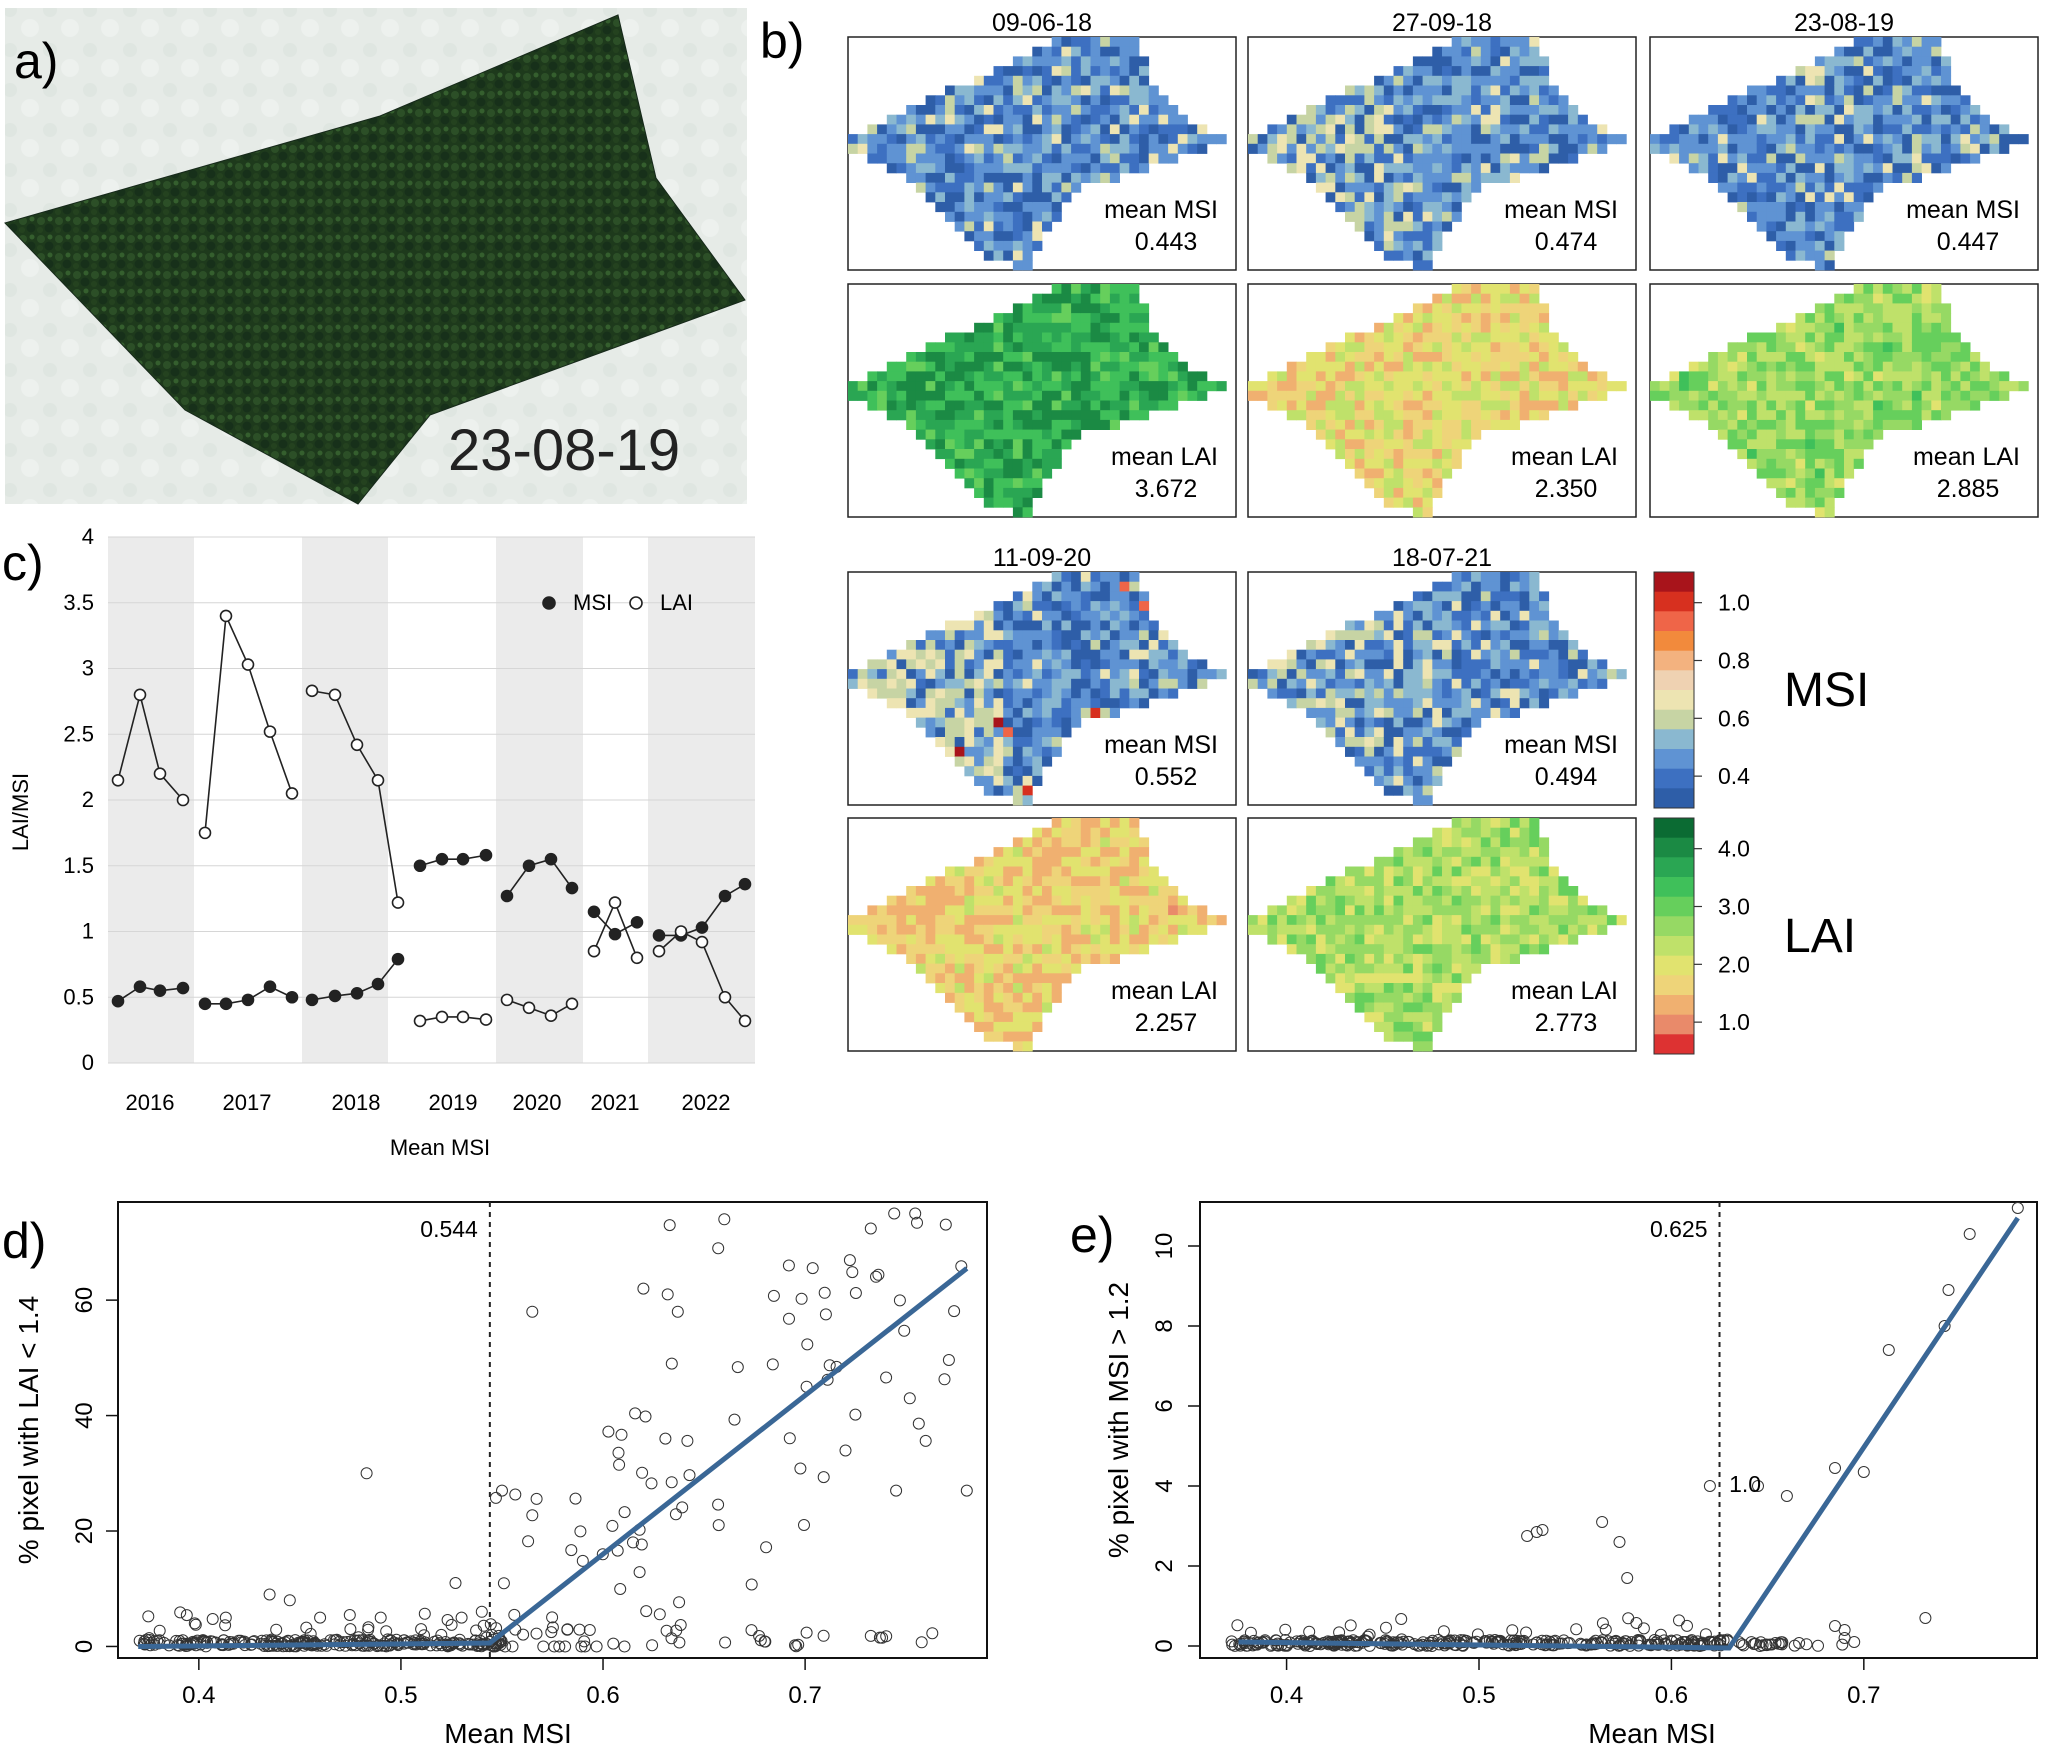 The height and width of the screenshot is (1744, 2050). I want to click on y-tick-label: 4, so click(88, 536).